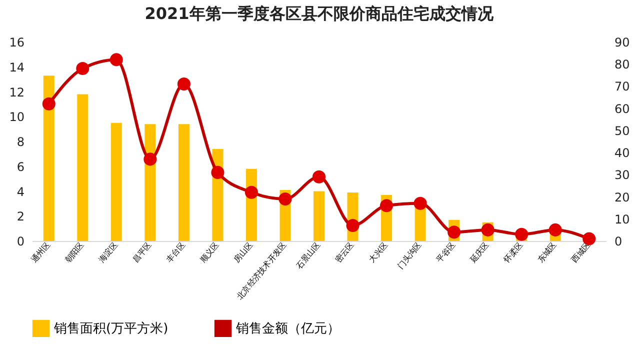  I want to click on y-tick-label: 16, so click(16, 43).